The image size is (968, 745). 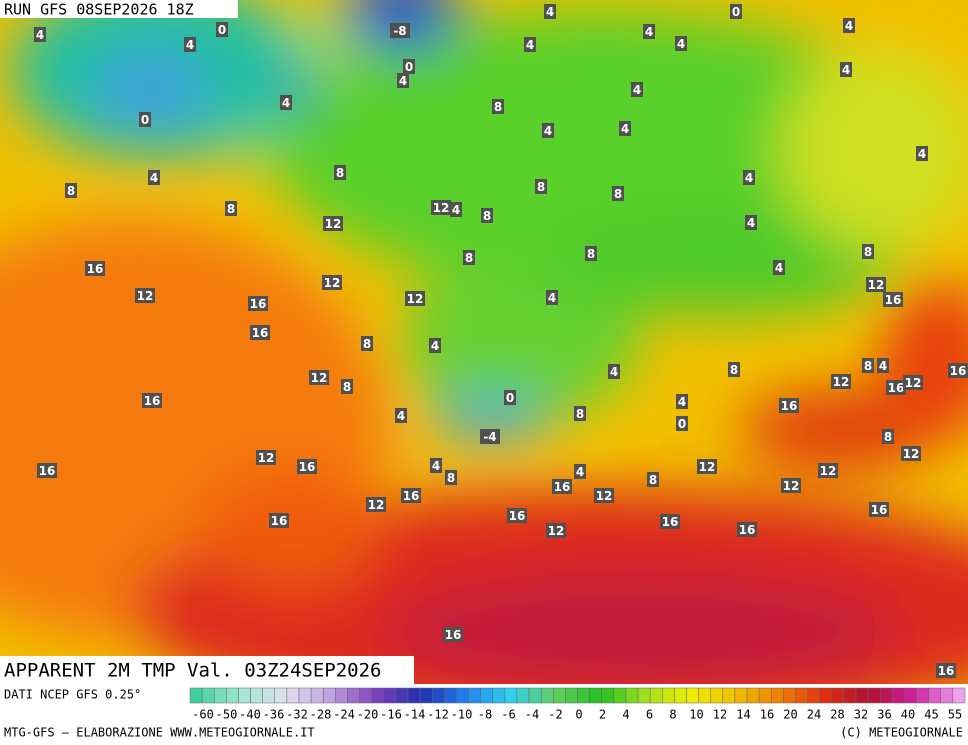 I want to click on run-box, so click(x=119, y=9).